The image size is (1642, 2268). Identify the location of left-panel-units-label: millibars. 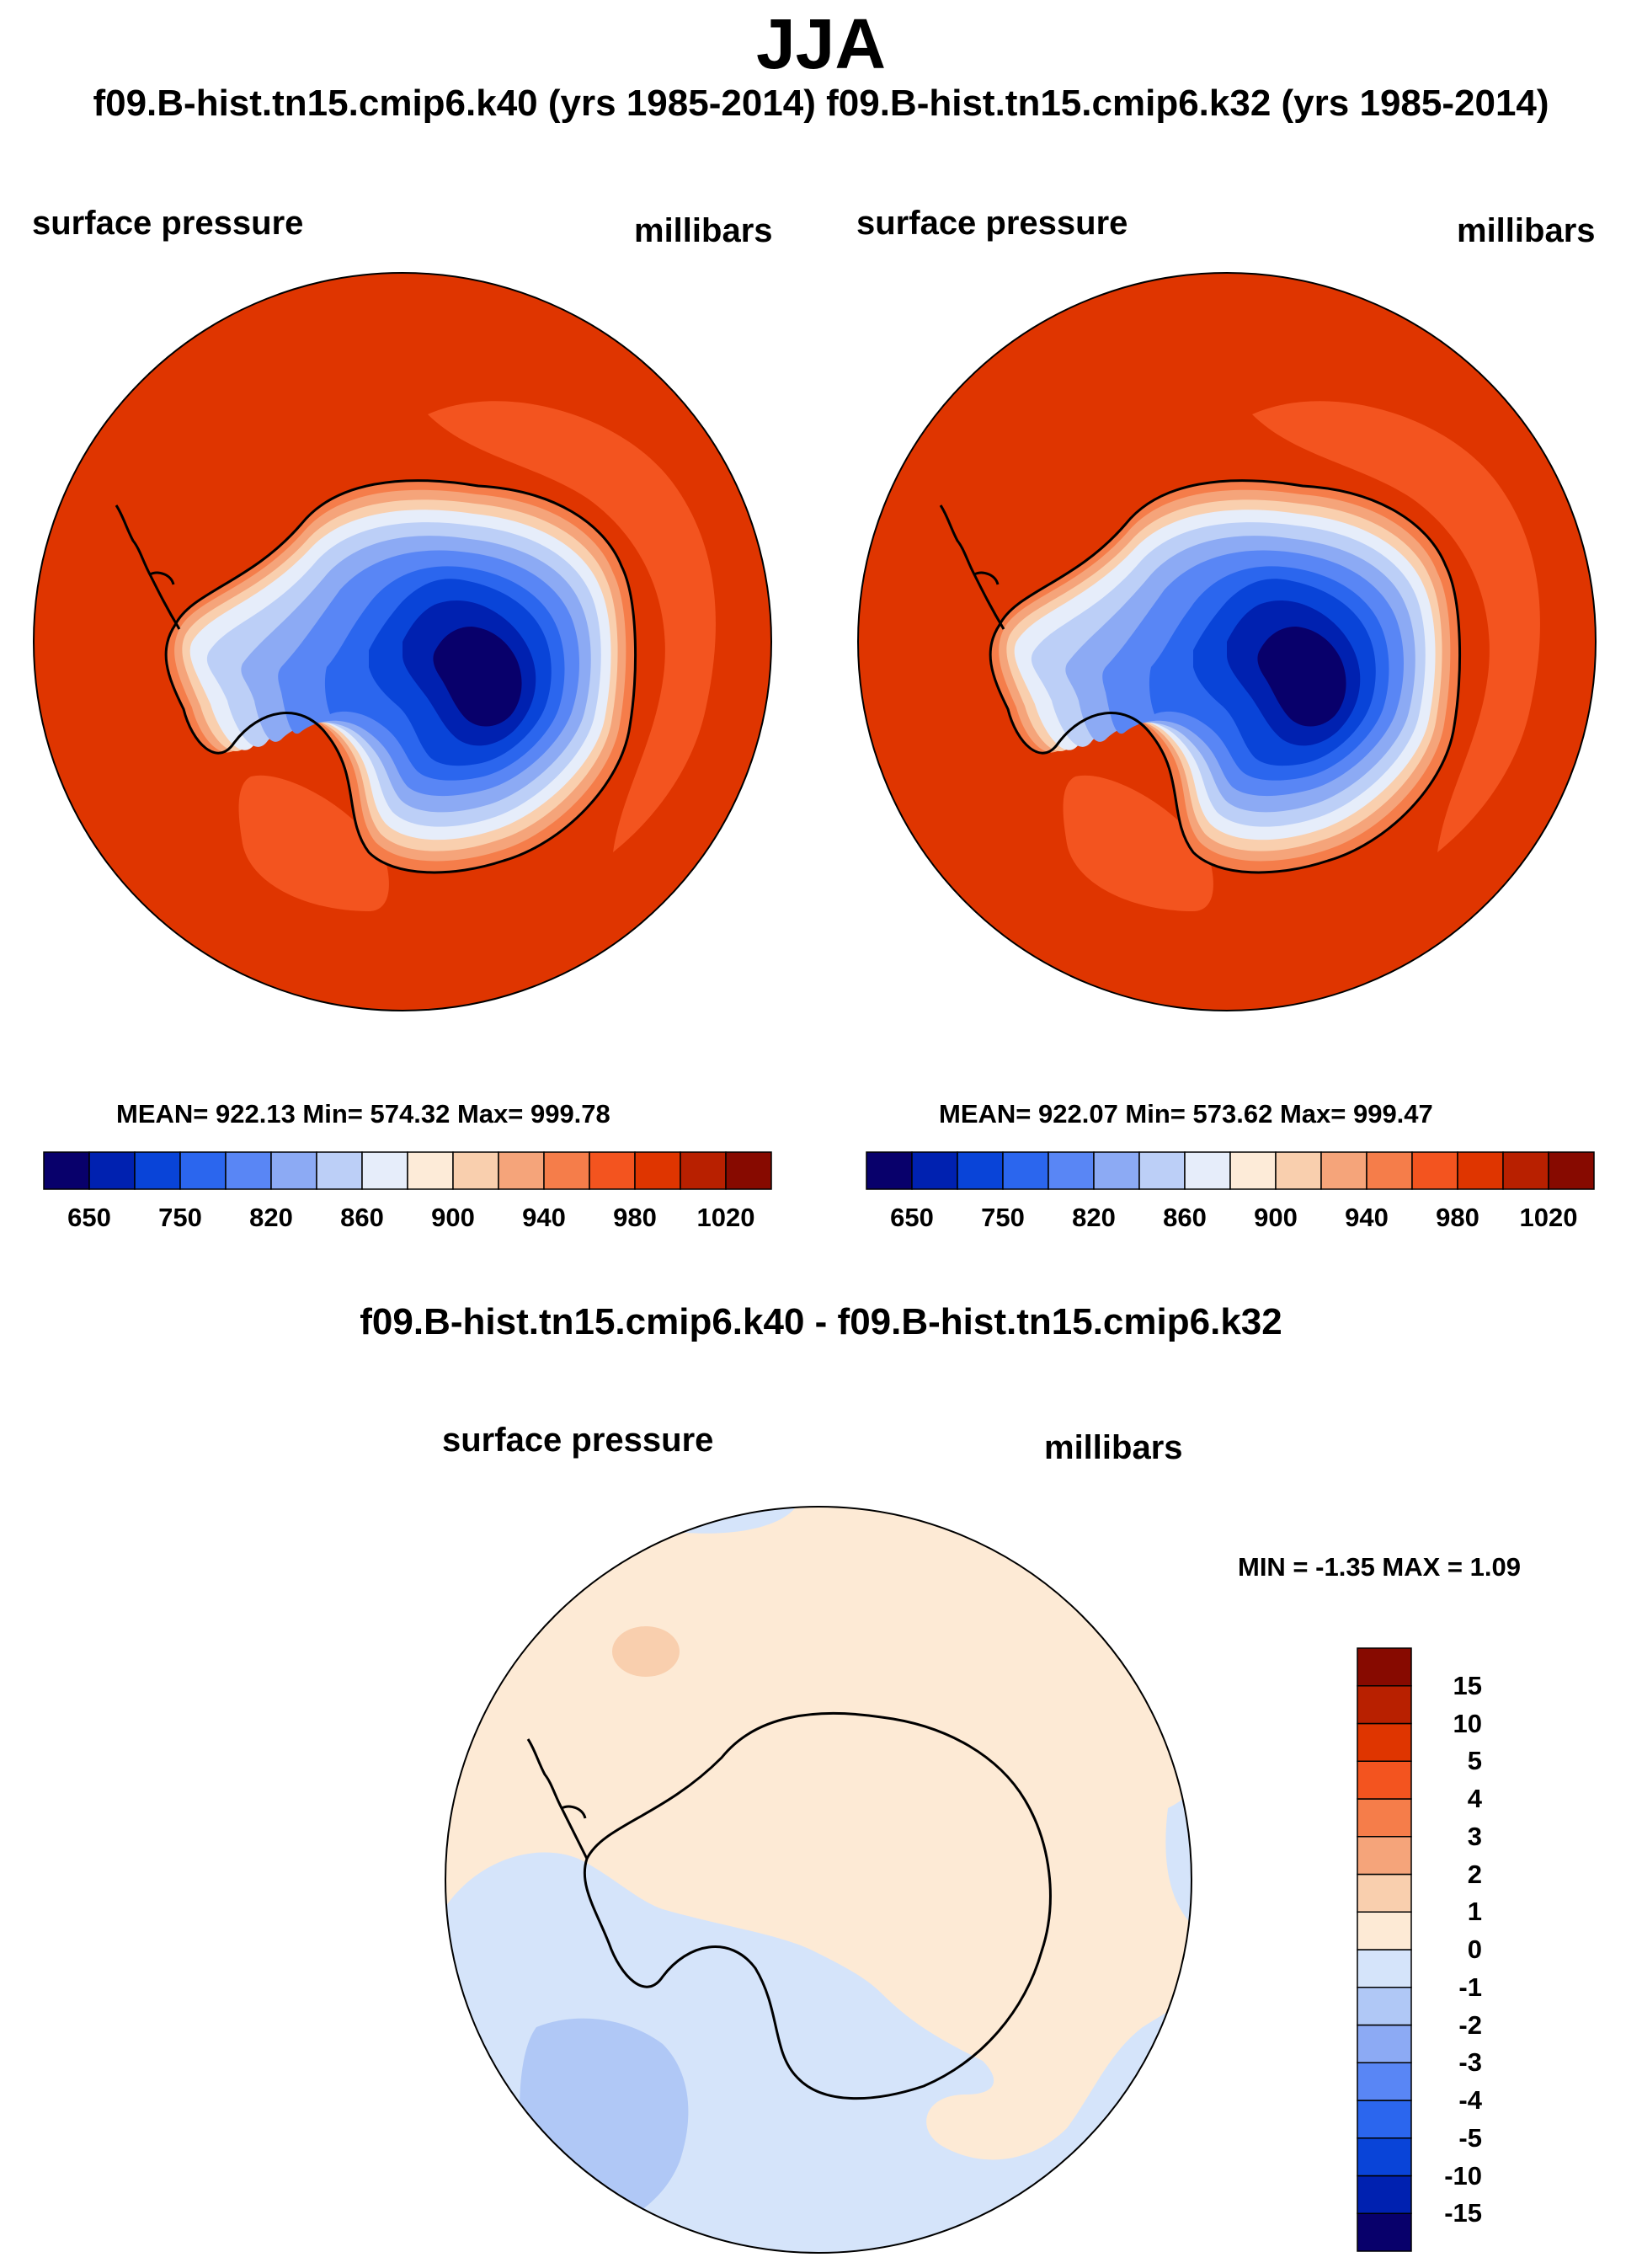
(704, 230).